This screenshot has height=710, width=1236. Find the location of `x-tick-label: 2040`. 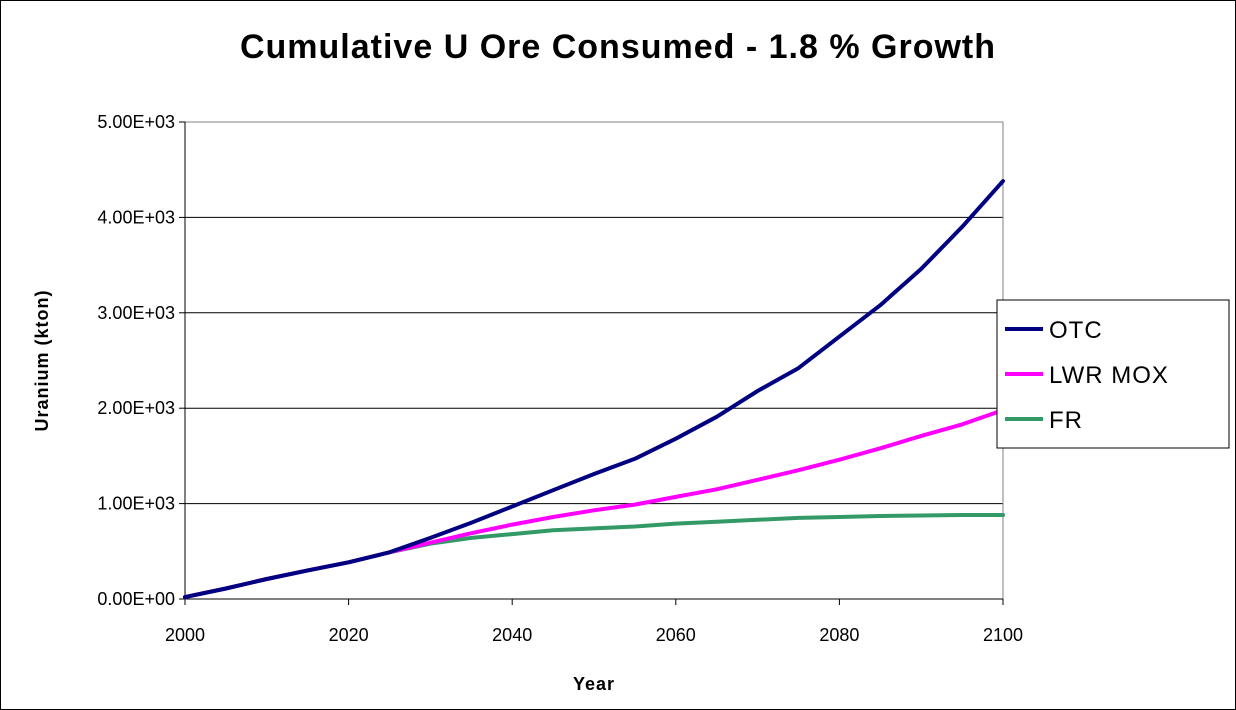

x-tick-label: 2040 is located at coordinates (512, 635).